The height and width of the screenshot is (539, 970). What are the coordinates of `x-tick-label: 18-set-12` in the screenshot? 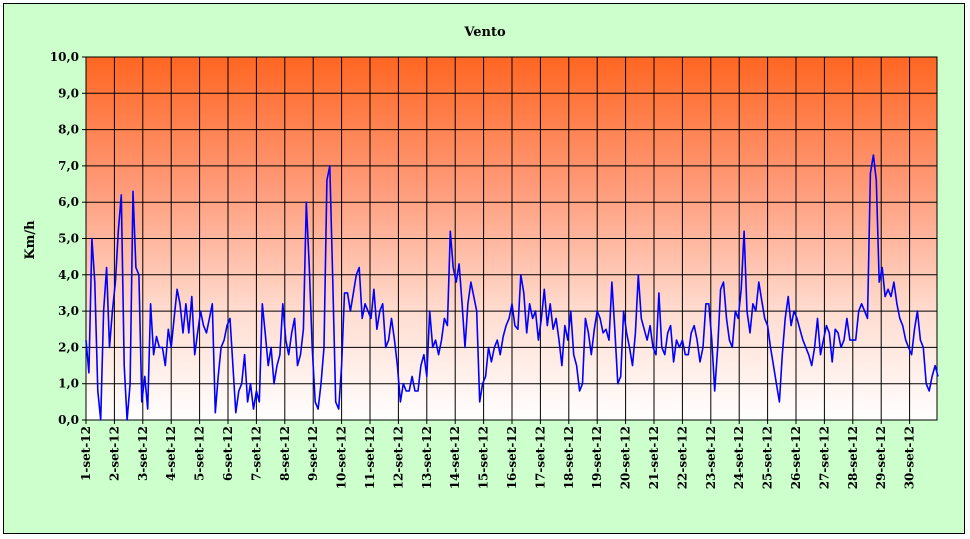 It's located at (569, 457).